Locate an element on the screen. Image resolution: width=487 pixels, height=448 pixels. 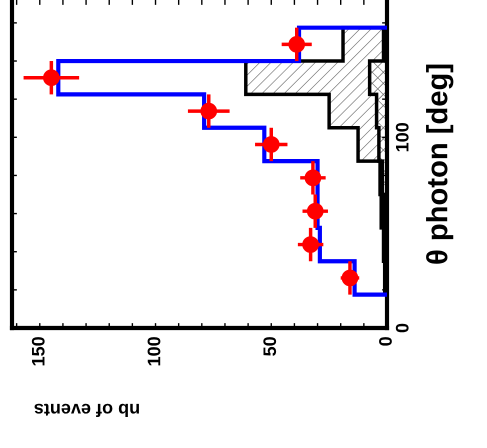
x-tick-label: 50 is located at coordinates (269, 346).